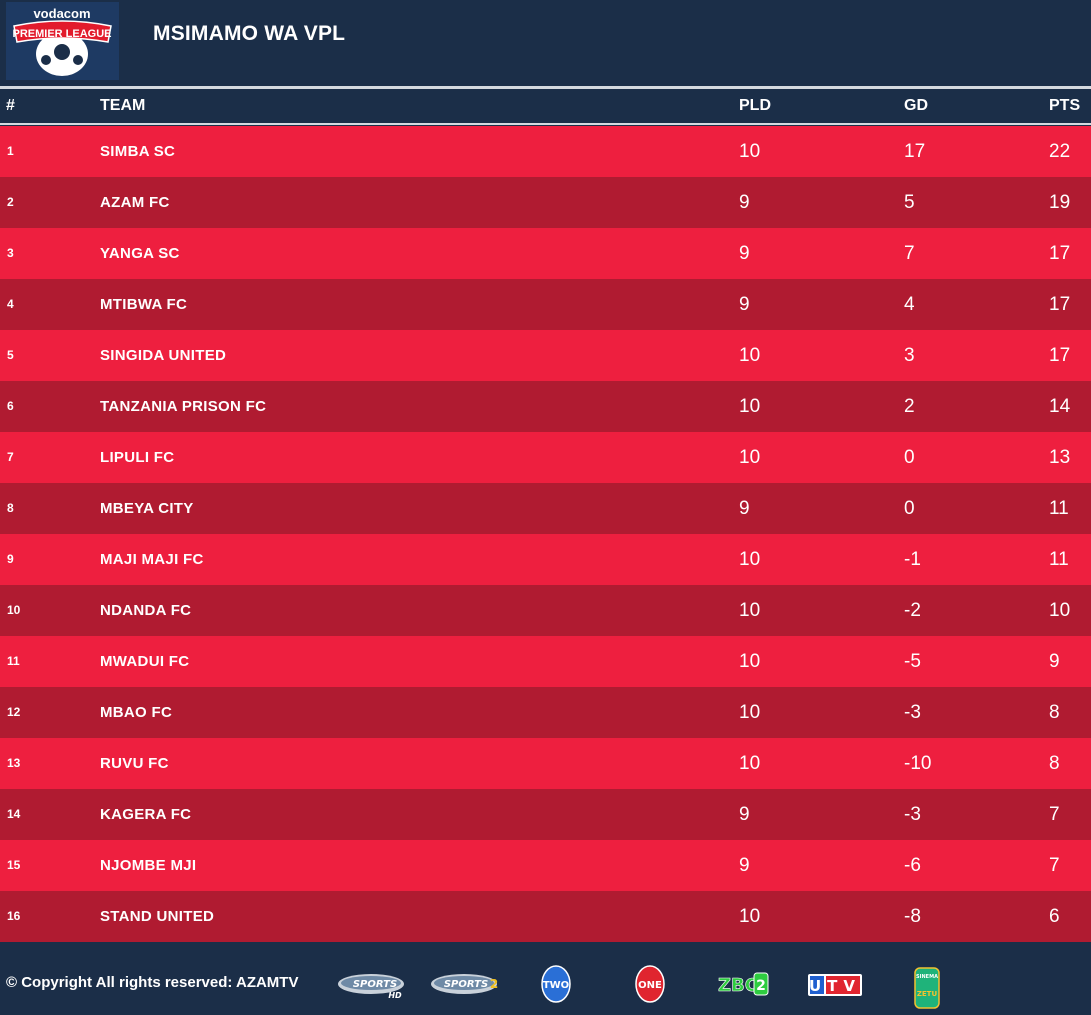  I want to click on row-team: NDANDA FC, so click(146, 610).